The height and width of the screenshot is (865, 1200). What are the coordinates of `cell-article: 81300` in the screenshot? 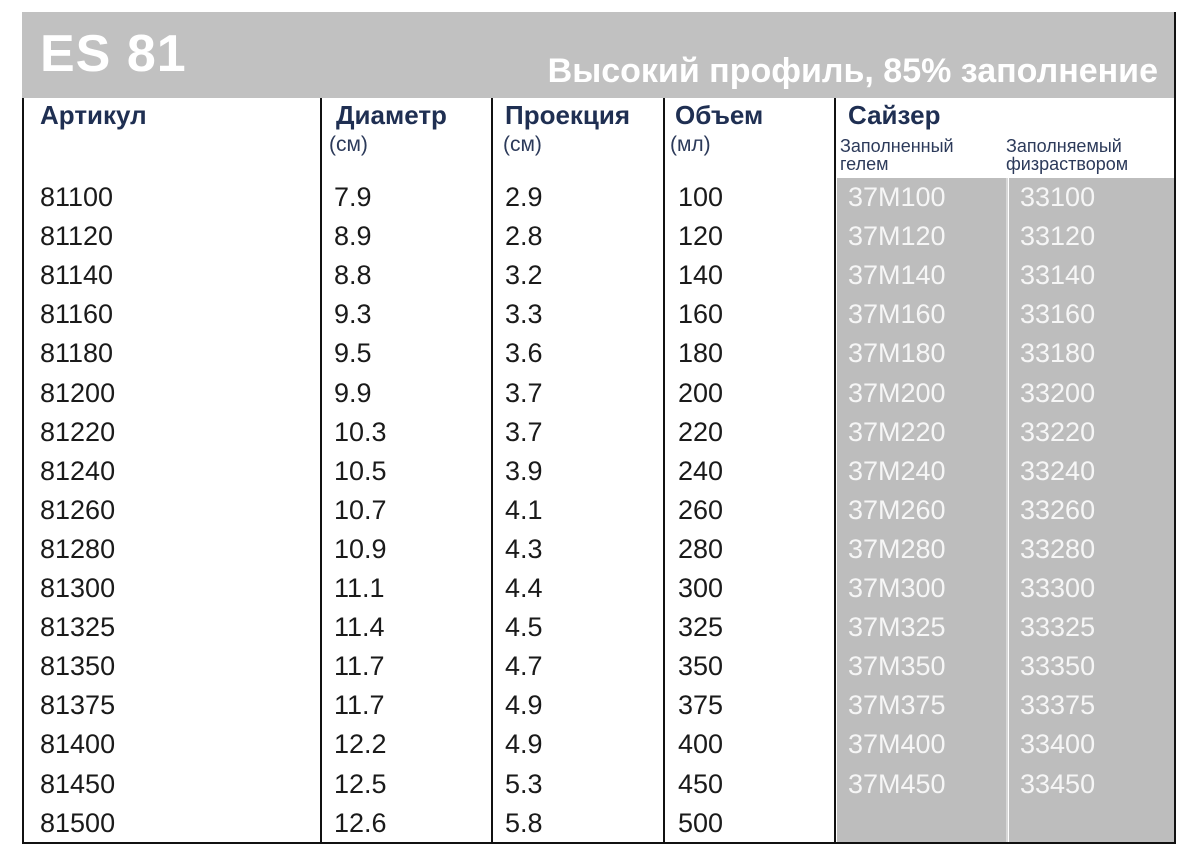 It's located at (78, 588).